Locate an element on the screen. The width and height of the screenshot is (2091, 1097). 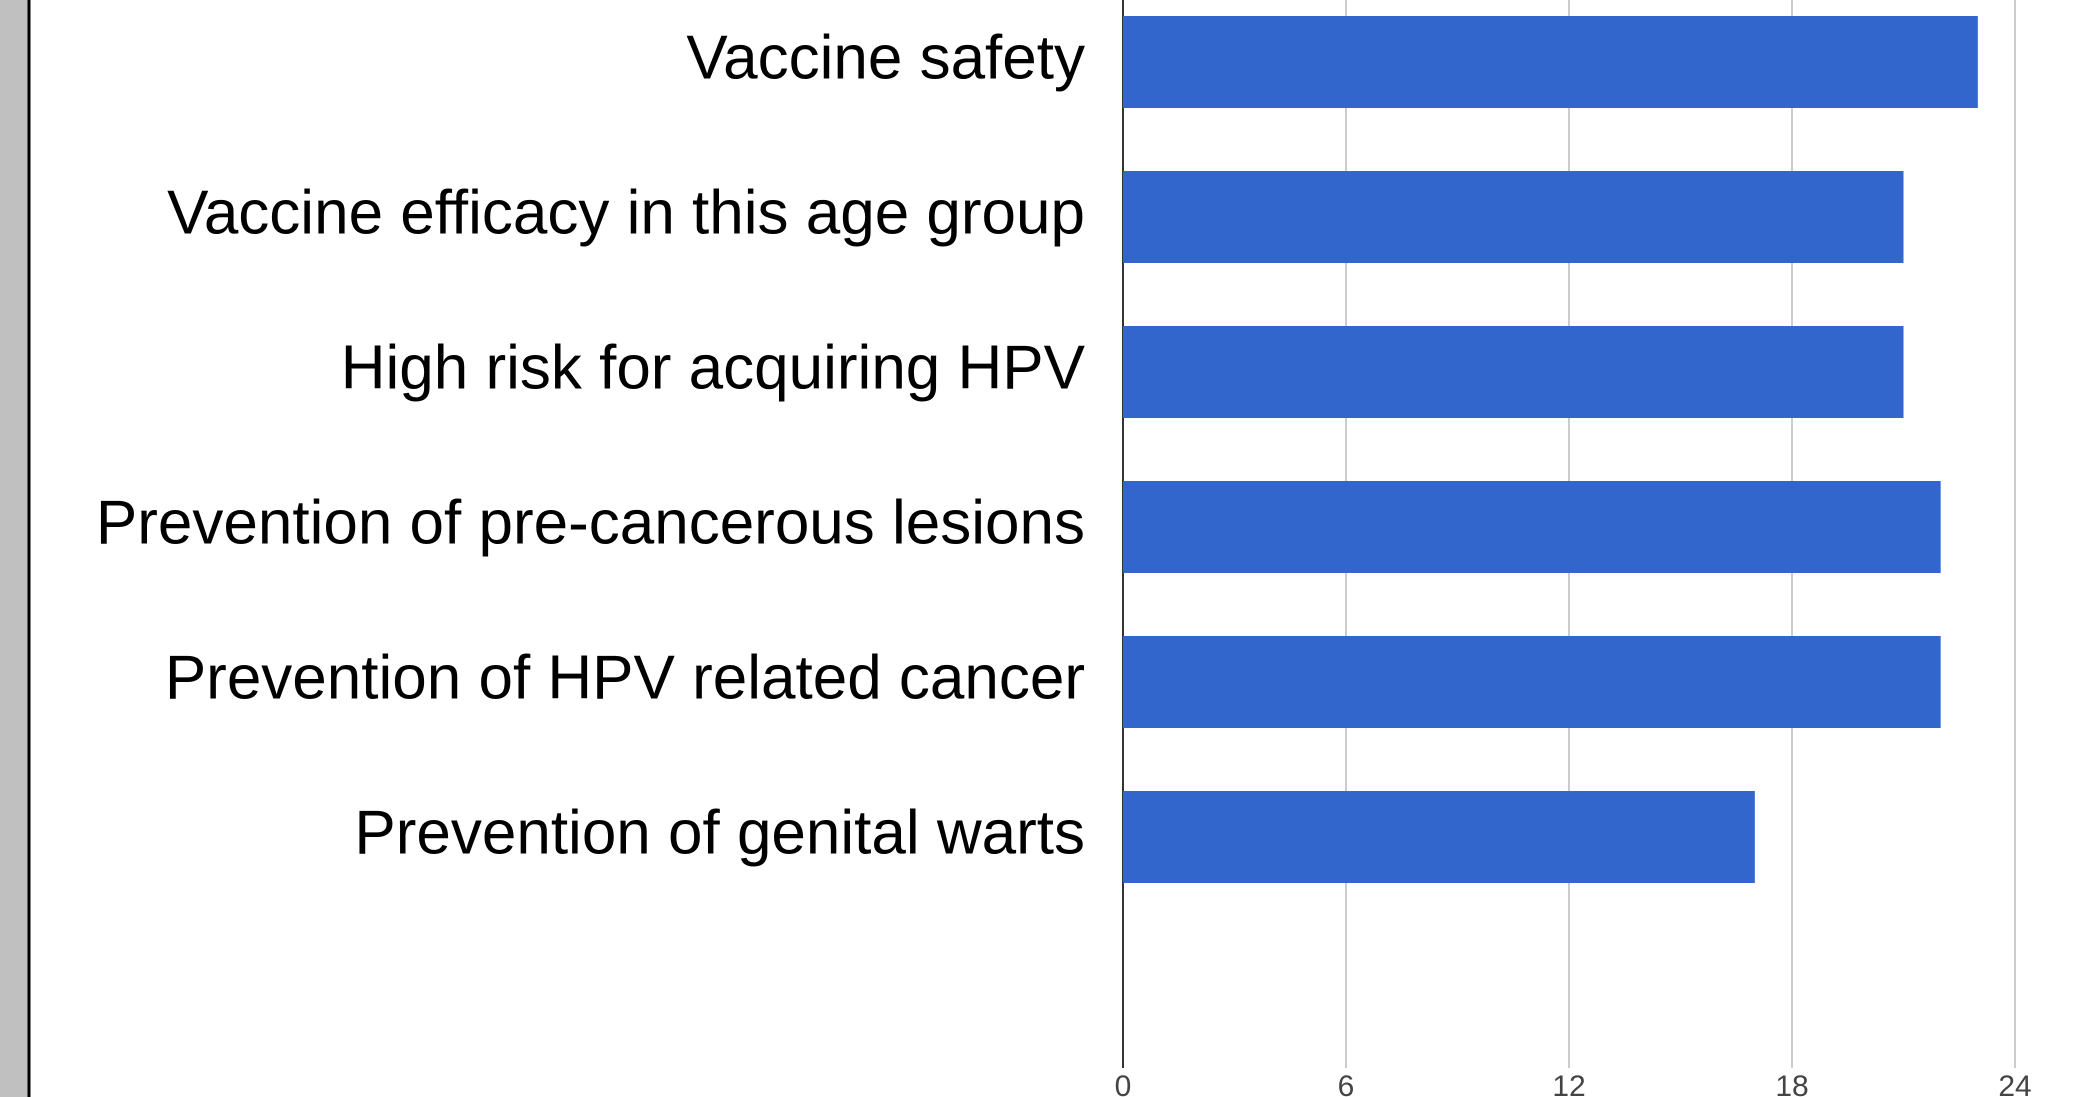
category-label: High risk for acquiring HPV is located at coordinates (713, 367).